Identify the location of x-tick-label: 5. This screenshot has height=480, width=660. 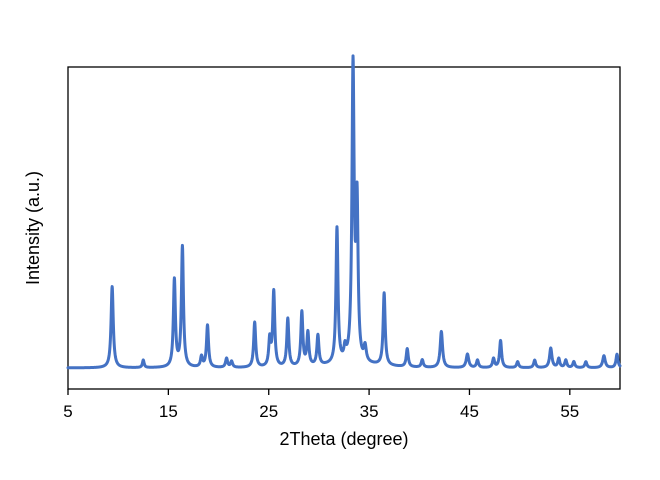
(67, 411).